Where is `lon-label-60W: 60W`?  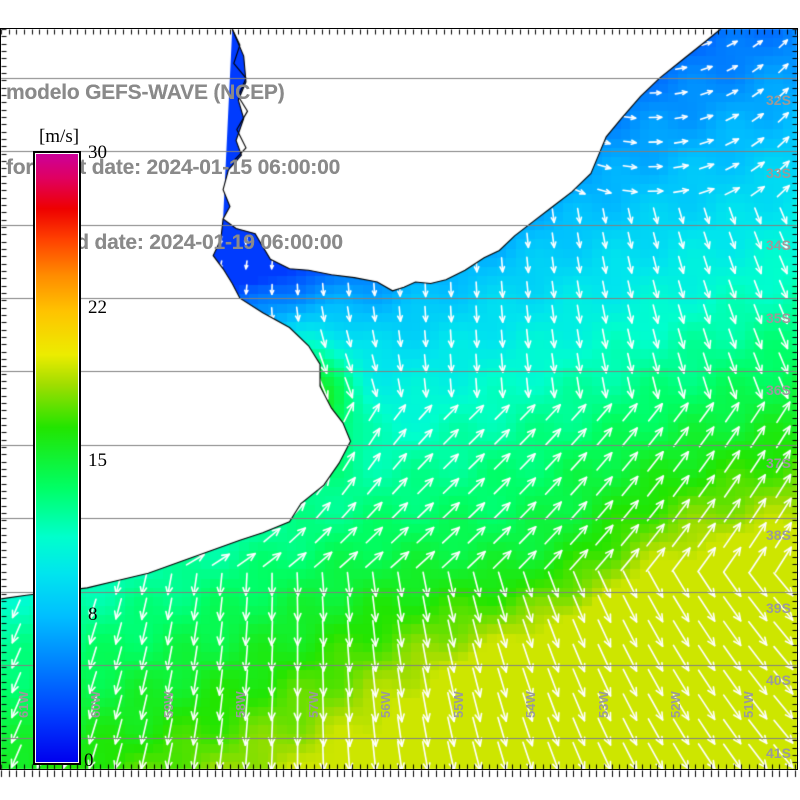
lon-label-60W: 60W is located at coordinates (95, 704).